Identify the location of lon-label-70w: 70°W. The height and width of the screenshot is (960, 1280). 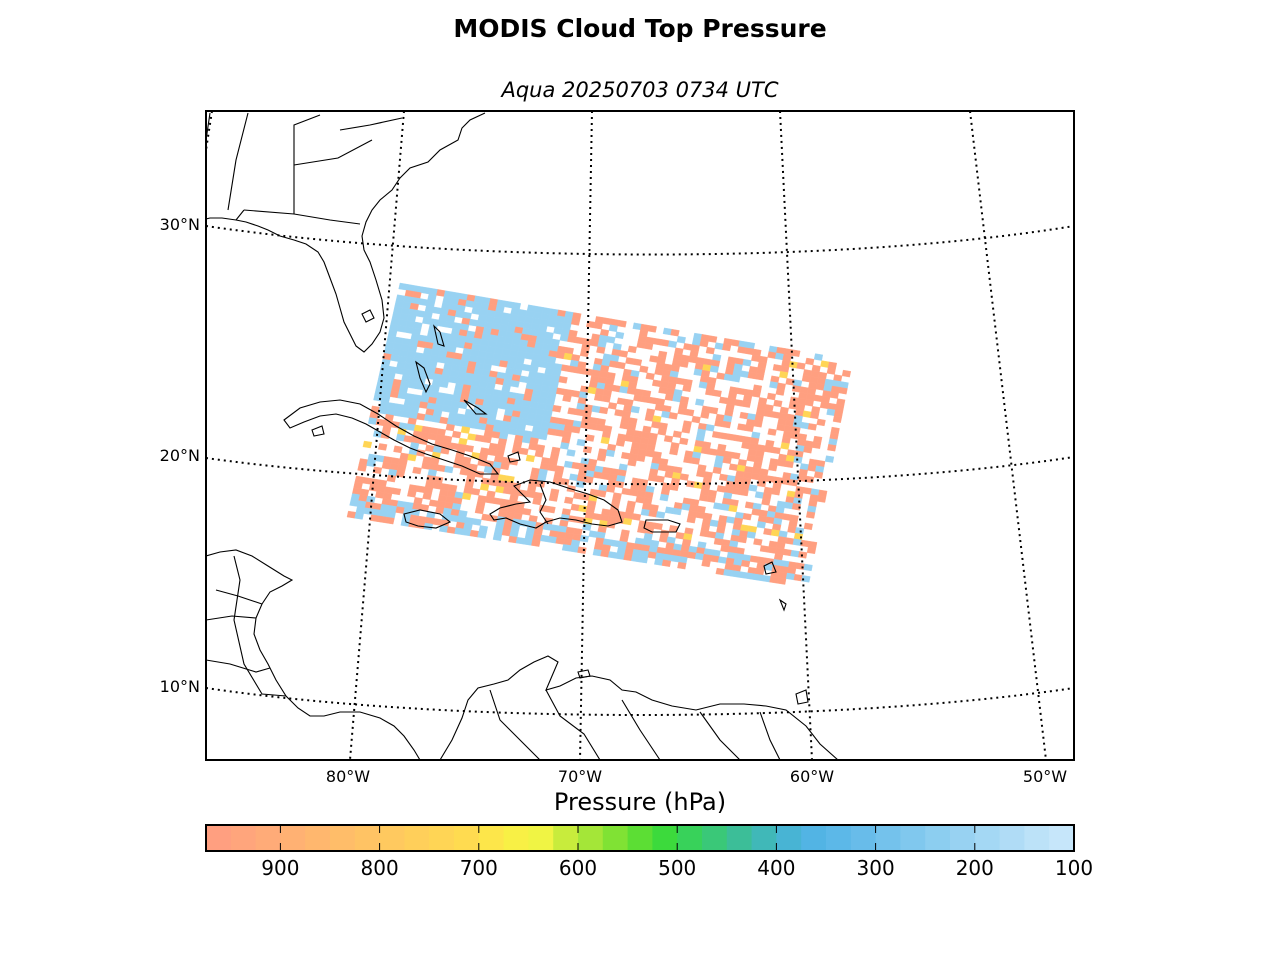
(580, 776).